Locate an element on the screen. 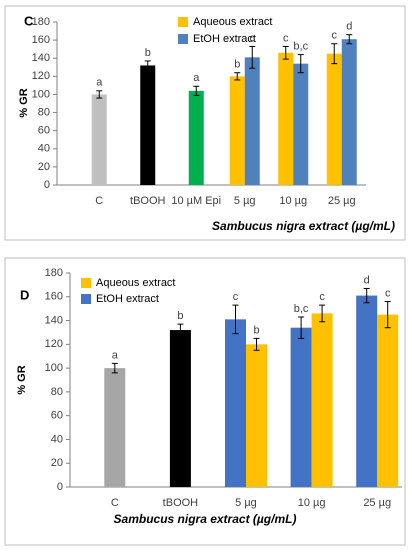  panel-label: D is located at coordinates (24, 294).